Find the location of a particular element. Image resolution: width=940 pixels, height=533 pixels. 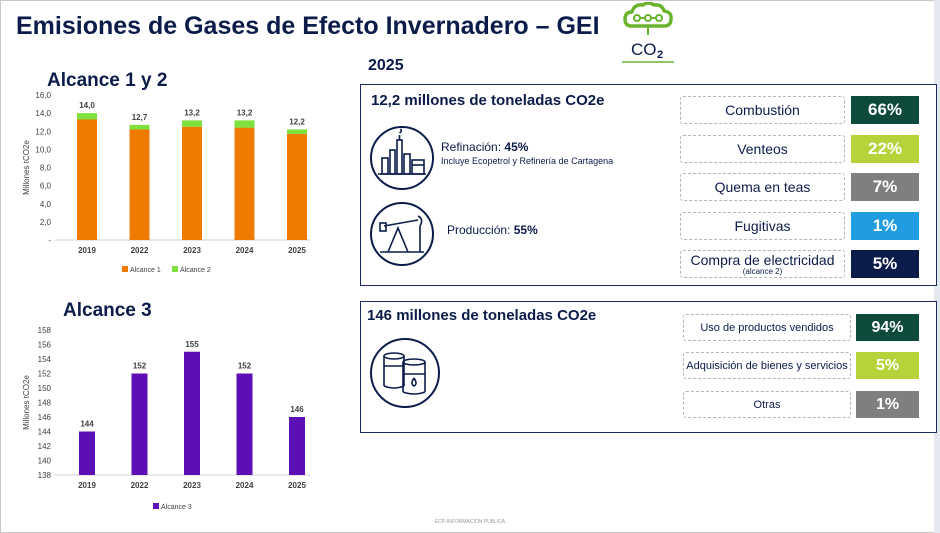

scope12-breakdown-label-text: Venteos is located at coordinates (762, 149).